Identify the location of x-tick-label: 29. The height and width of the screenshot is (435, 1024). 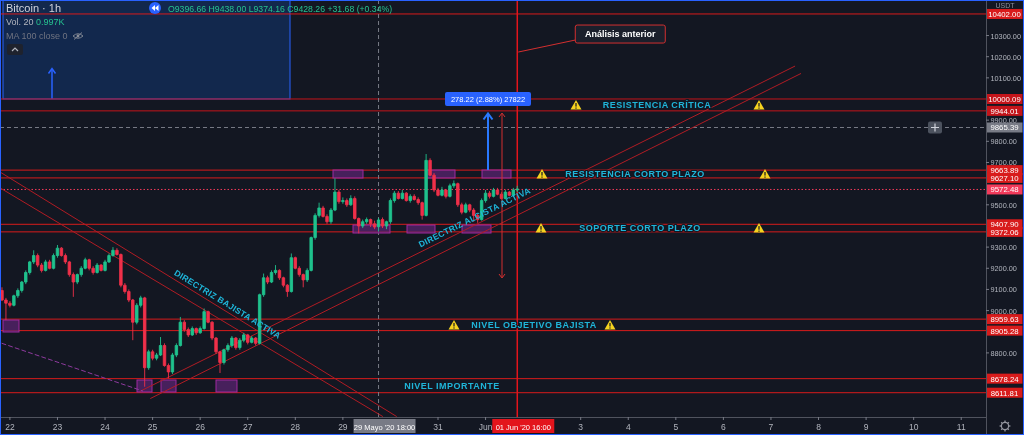
(343, 427).